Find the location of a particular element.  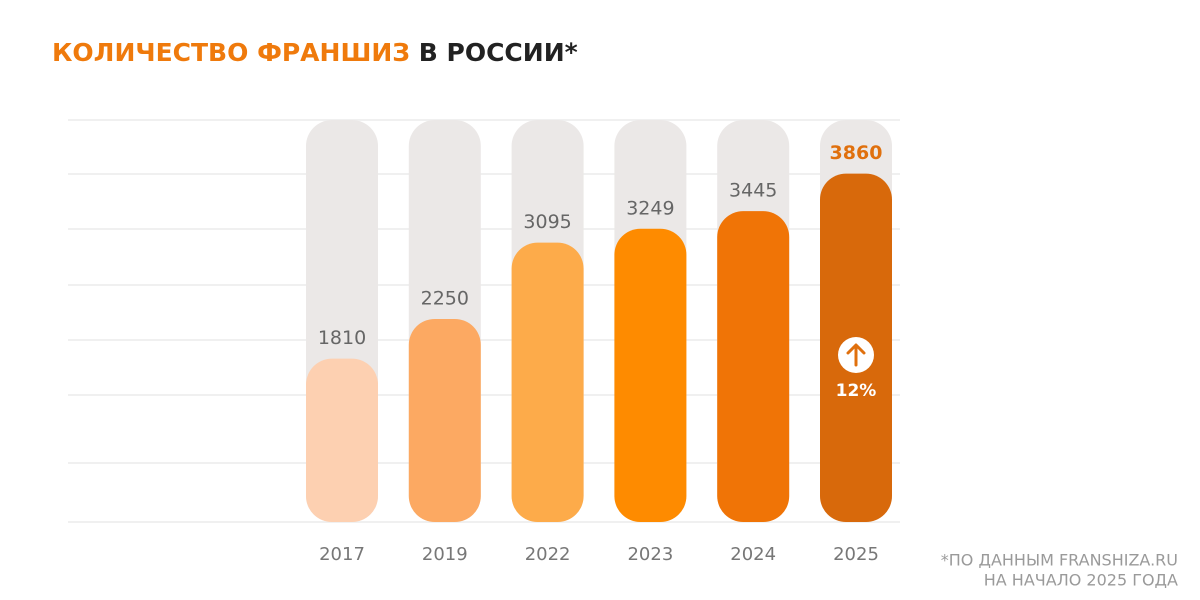

x-tick-label: 2019 is located at coordinates (445, 554).